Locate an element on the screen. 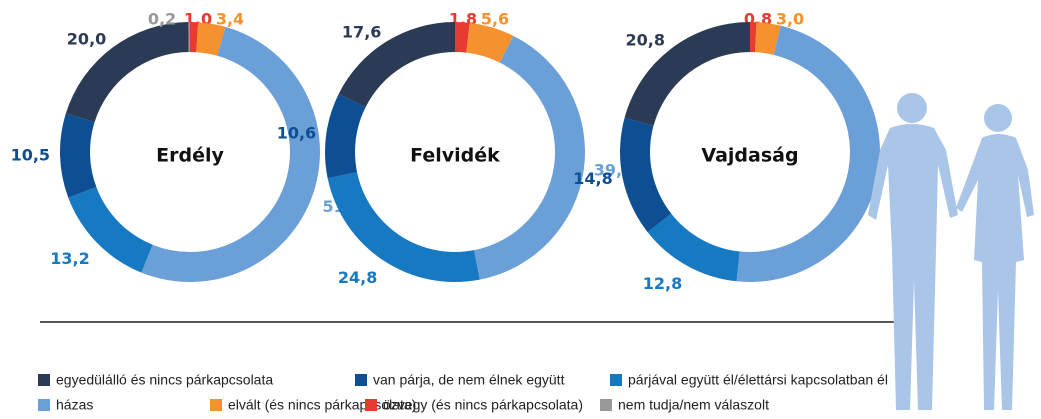 This screenshot has height=419, width=1041. legend-label: nem tudja/nem válaszolt is located at coordinates (693, 405).